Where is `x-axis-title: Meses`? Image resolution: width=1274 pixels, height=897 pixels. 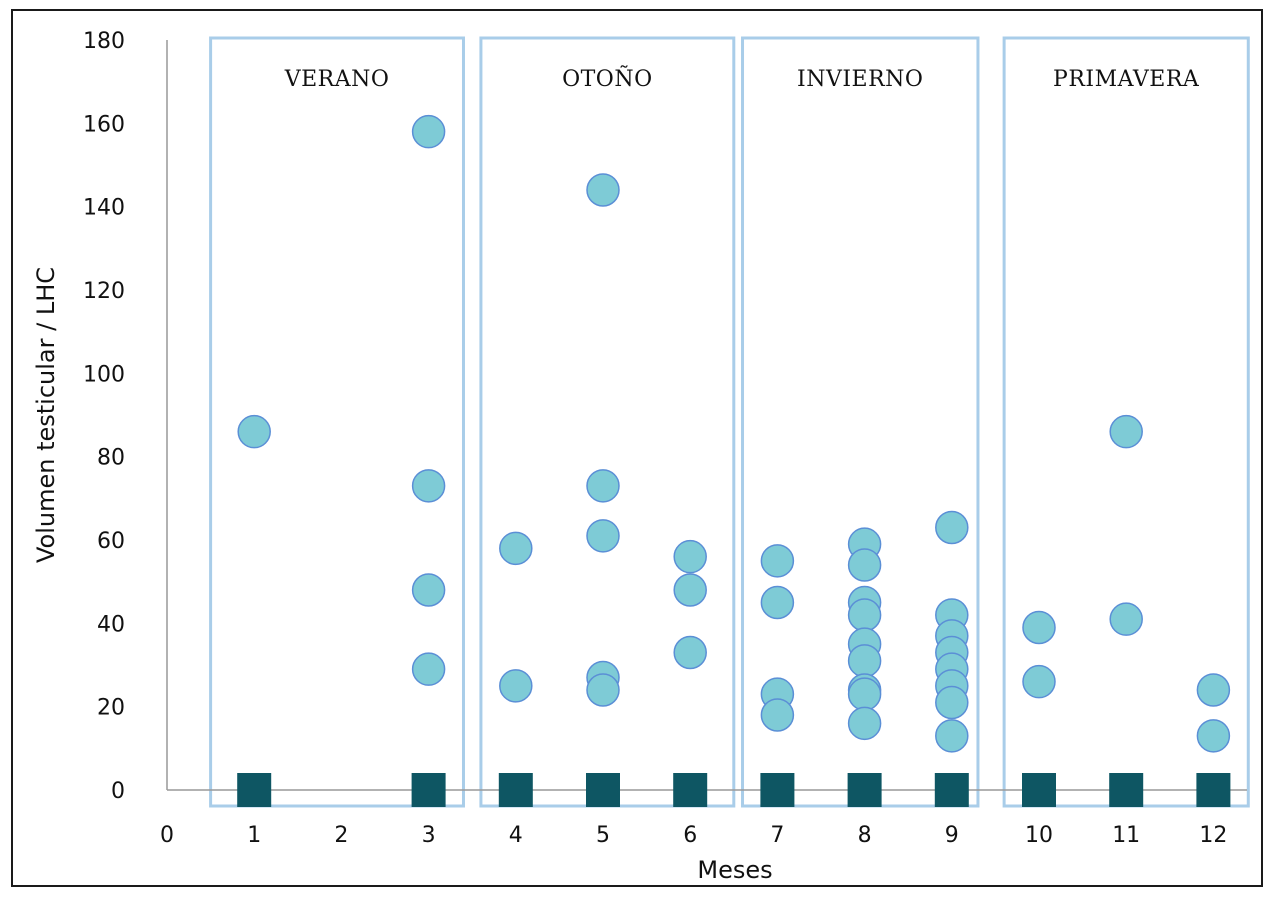 x-axis-title: Meses is located at coordinates (734, 870).